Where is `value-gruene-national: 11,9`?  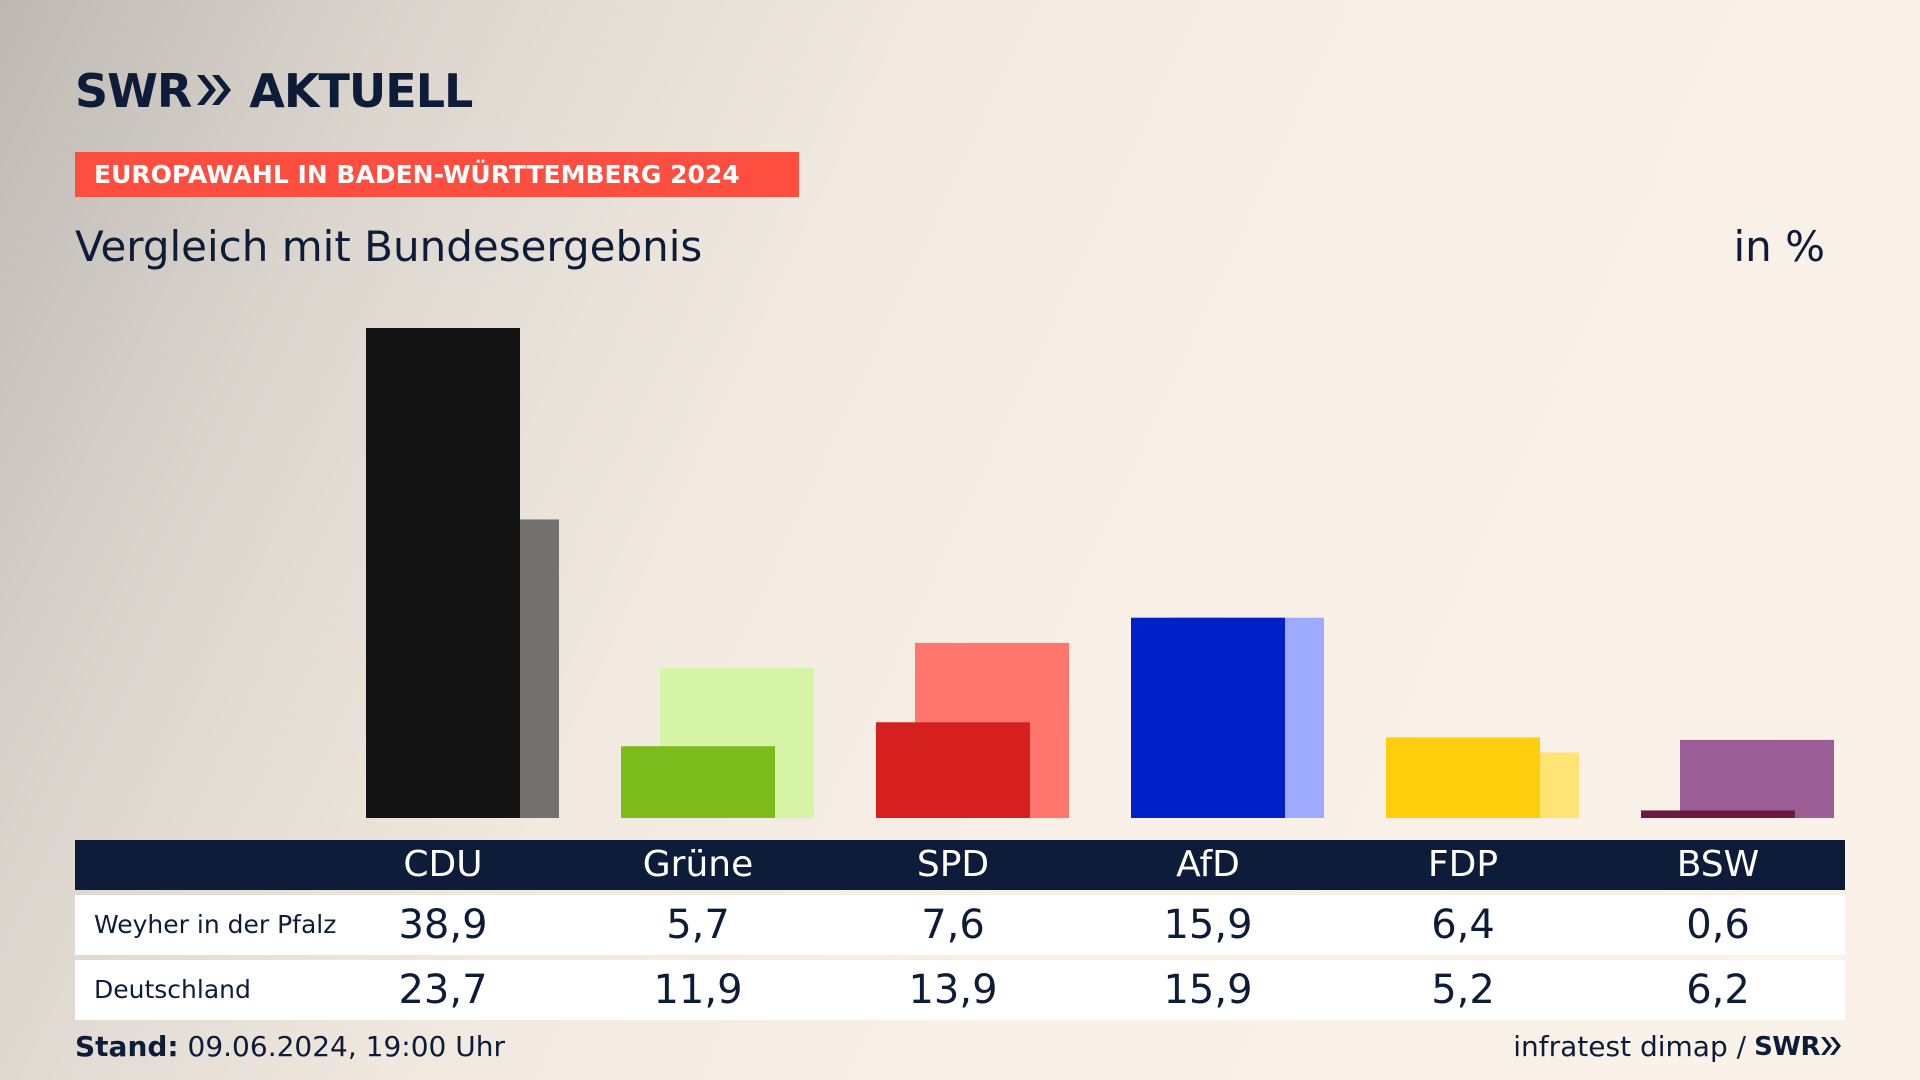 value-gruene-national: 11,9 is located at coordinates (698, 990).